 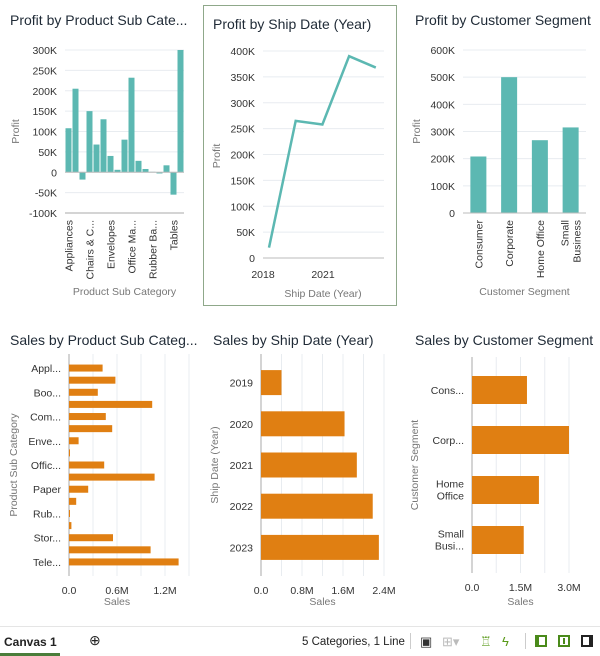 I want to click on x-tick-label: Consumer, so click(x=479, y=243).